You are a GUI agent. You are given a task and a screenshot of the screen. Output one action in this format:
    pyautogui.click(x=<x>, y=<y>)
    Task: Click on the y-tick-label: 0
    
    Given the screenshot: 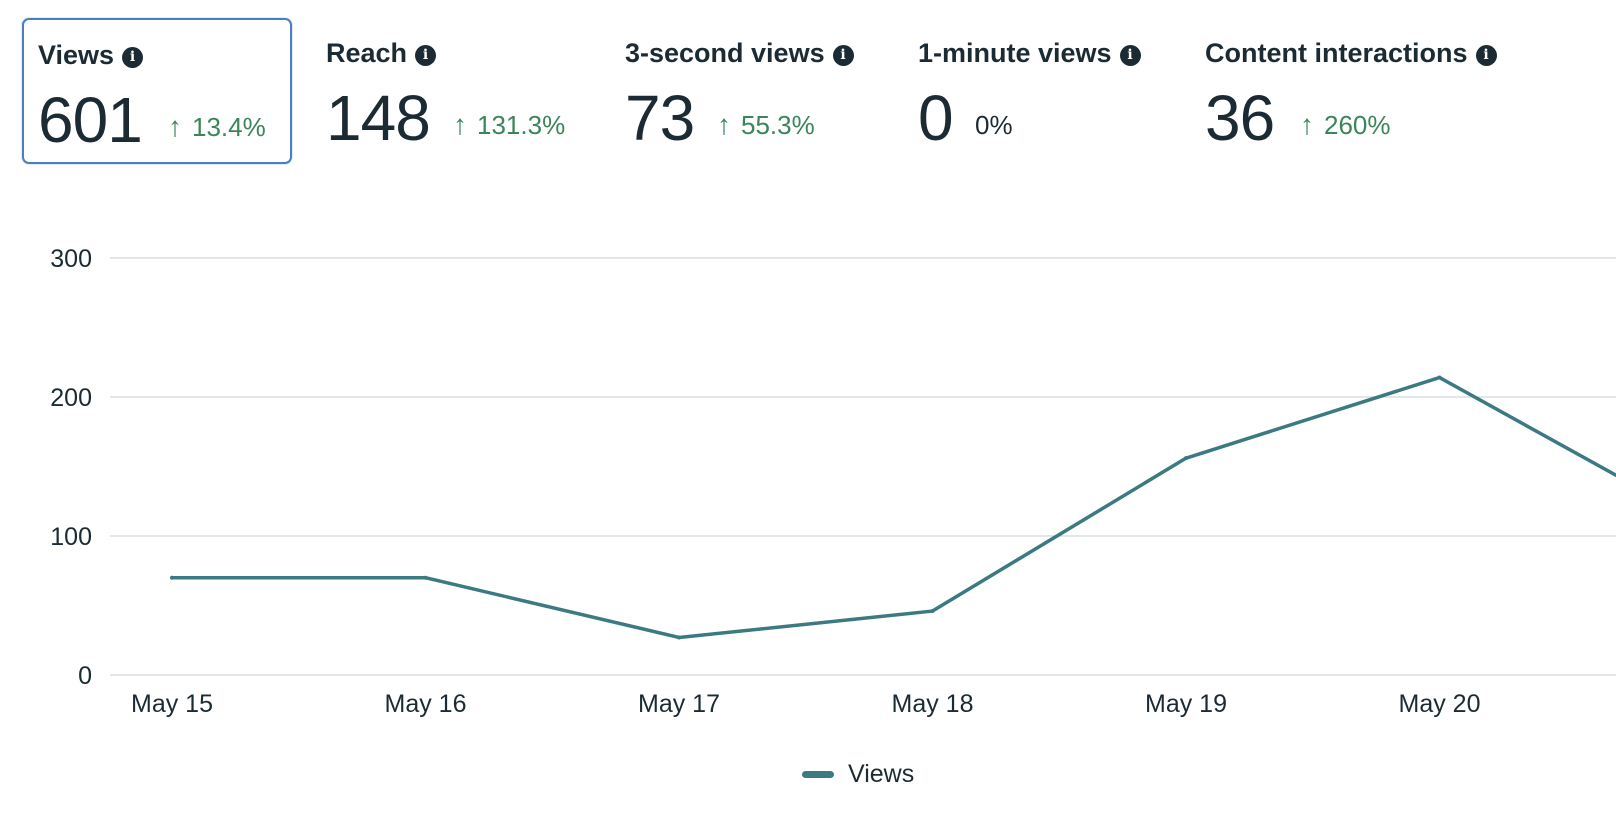 What is the action you would take?
    pyautogui.click(x=85, y=676)
    